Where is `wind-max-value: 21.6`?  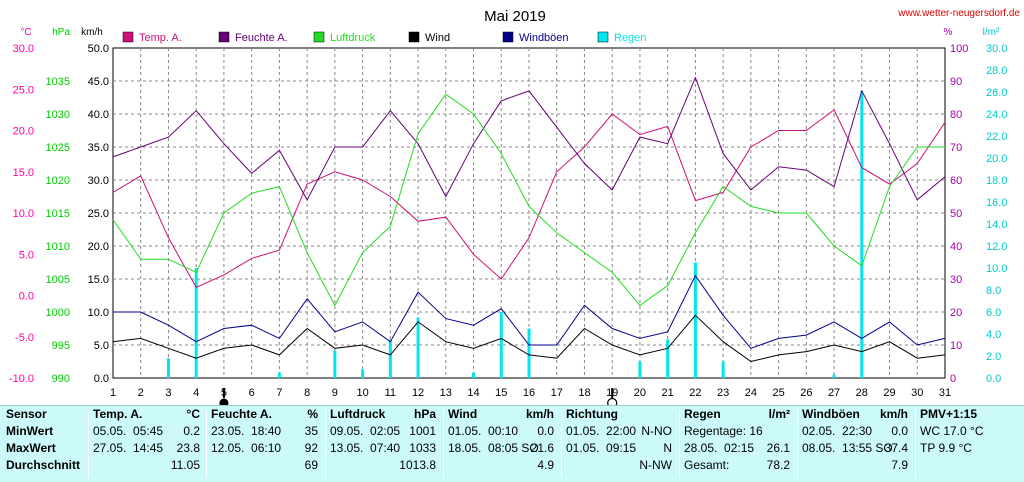 wind-max-value: 21.6 is located at coordinates (542, 448).